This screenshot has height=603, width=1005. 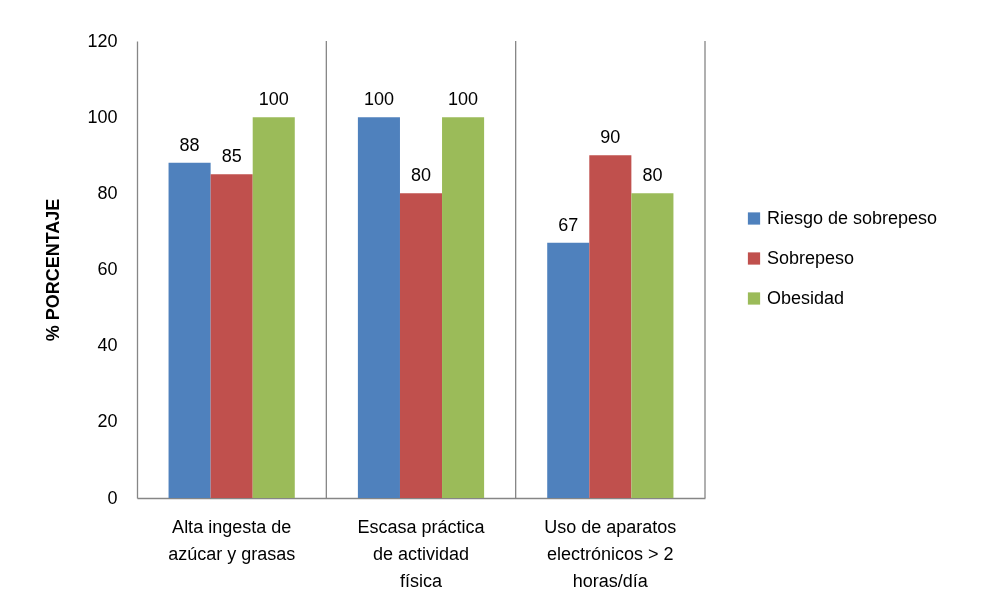 What do you see at coordinates (107, 192) in the screenshot?
I see `y-tick-label: 80` at bounding box center [107, 192].